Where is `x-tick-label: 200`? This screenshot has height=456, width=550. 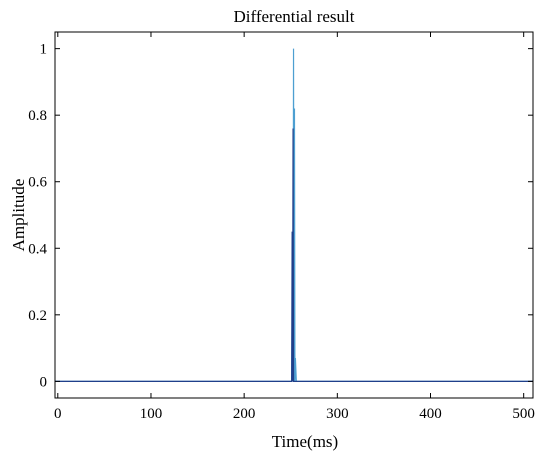
x-tick-label: 200 is located at coordinates (244, 414).